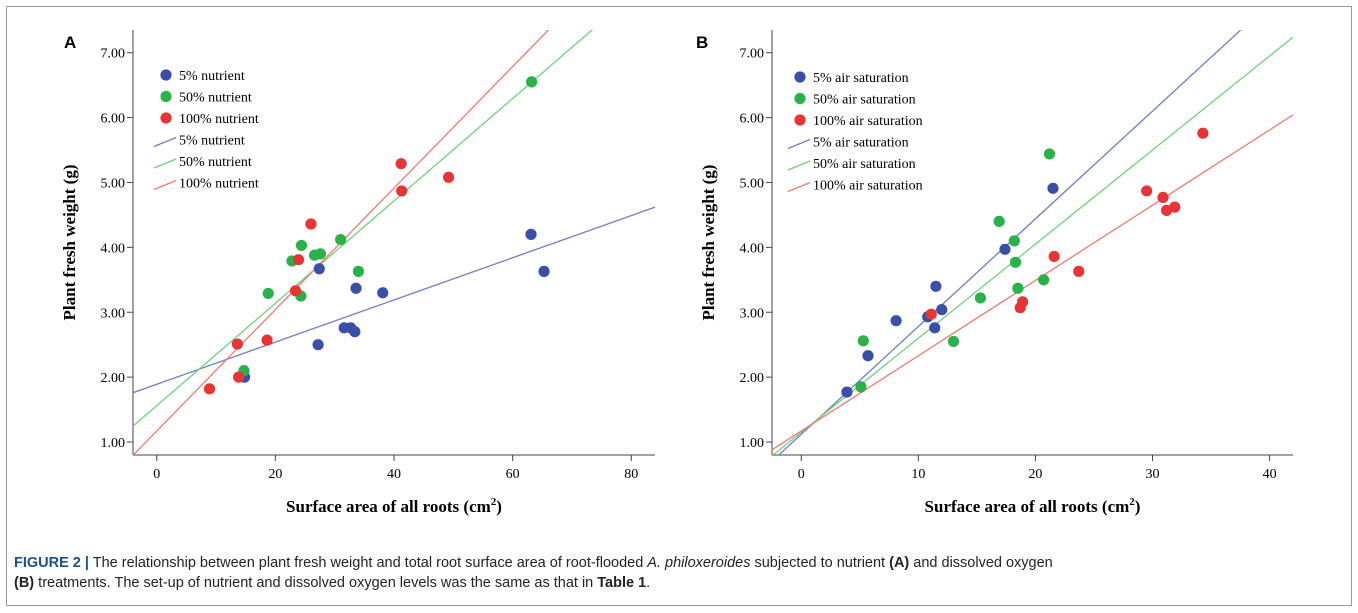  What do you see at coordinates (702, 42) in the screenshot?
I see `panel-letter: B` at bounding box center [702, 42].